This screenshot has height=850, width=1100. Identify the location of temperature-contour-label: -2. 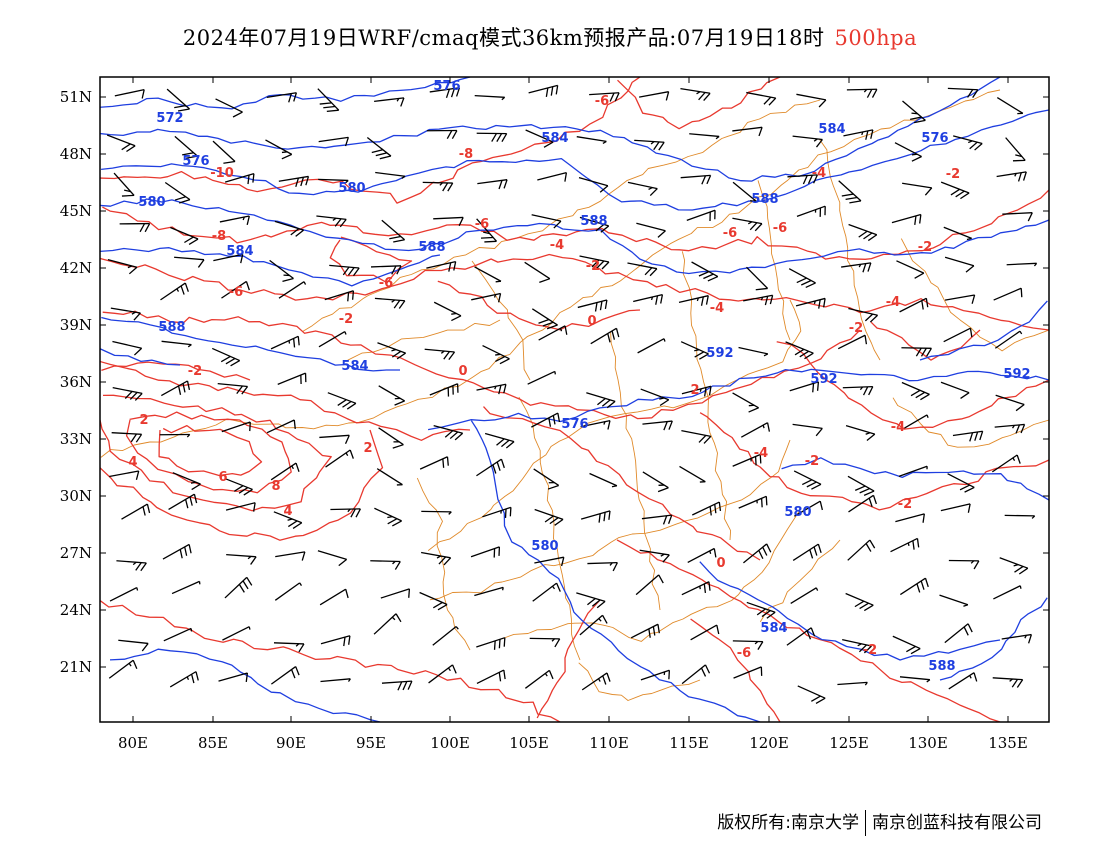
(195, 371).